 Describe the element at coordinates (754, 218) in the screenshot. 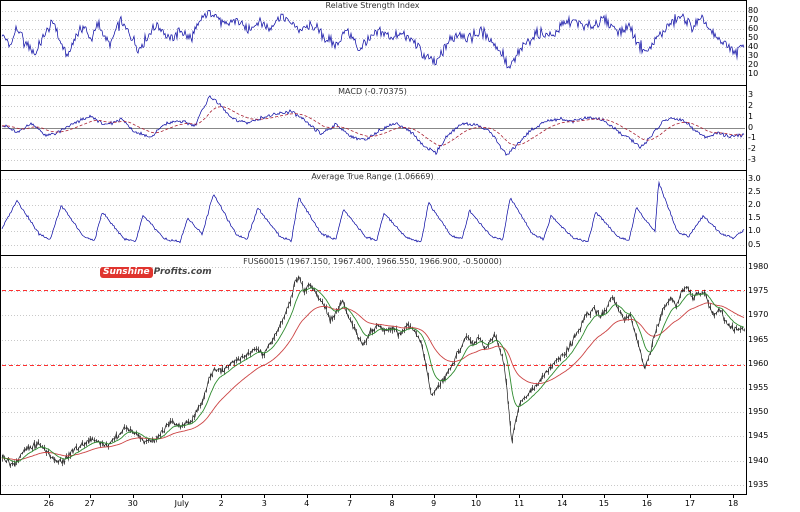

I see `y-tick-label: 1.5` at that location.